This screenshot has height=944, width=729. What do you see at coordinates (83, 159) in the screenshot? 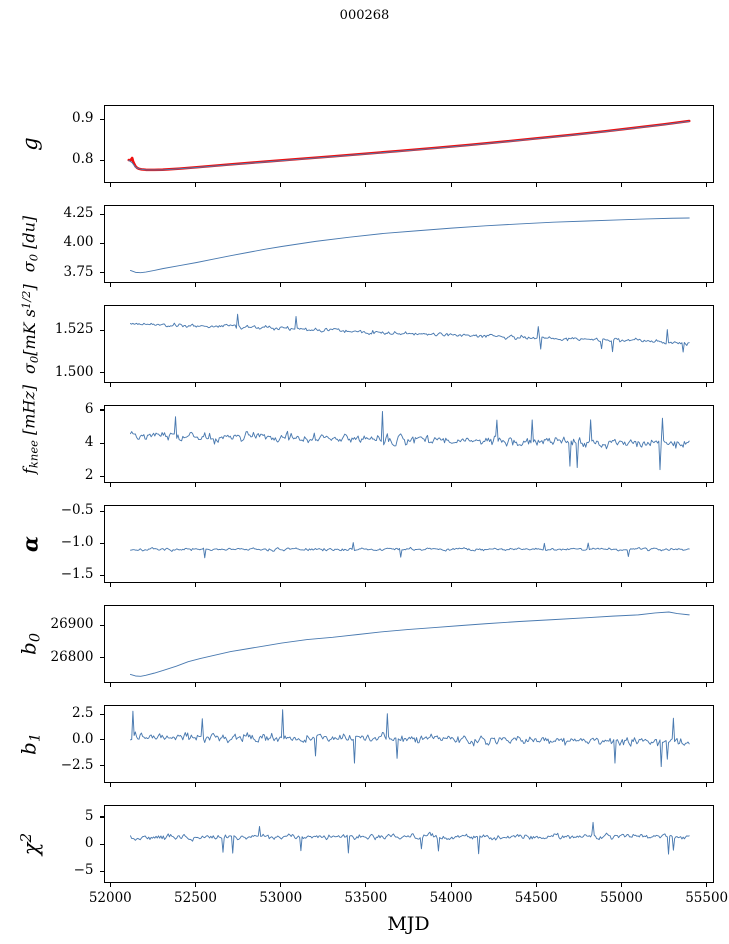
I see `y-tick-label: 0.8` at bounding box center [83, 159].